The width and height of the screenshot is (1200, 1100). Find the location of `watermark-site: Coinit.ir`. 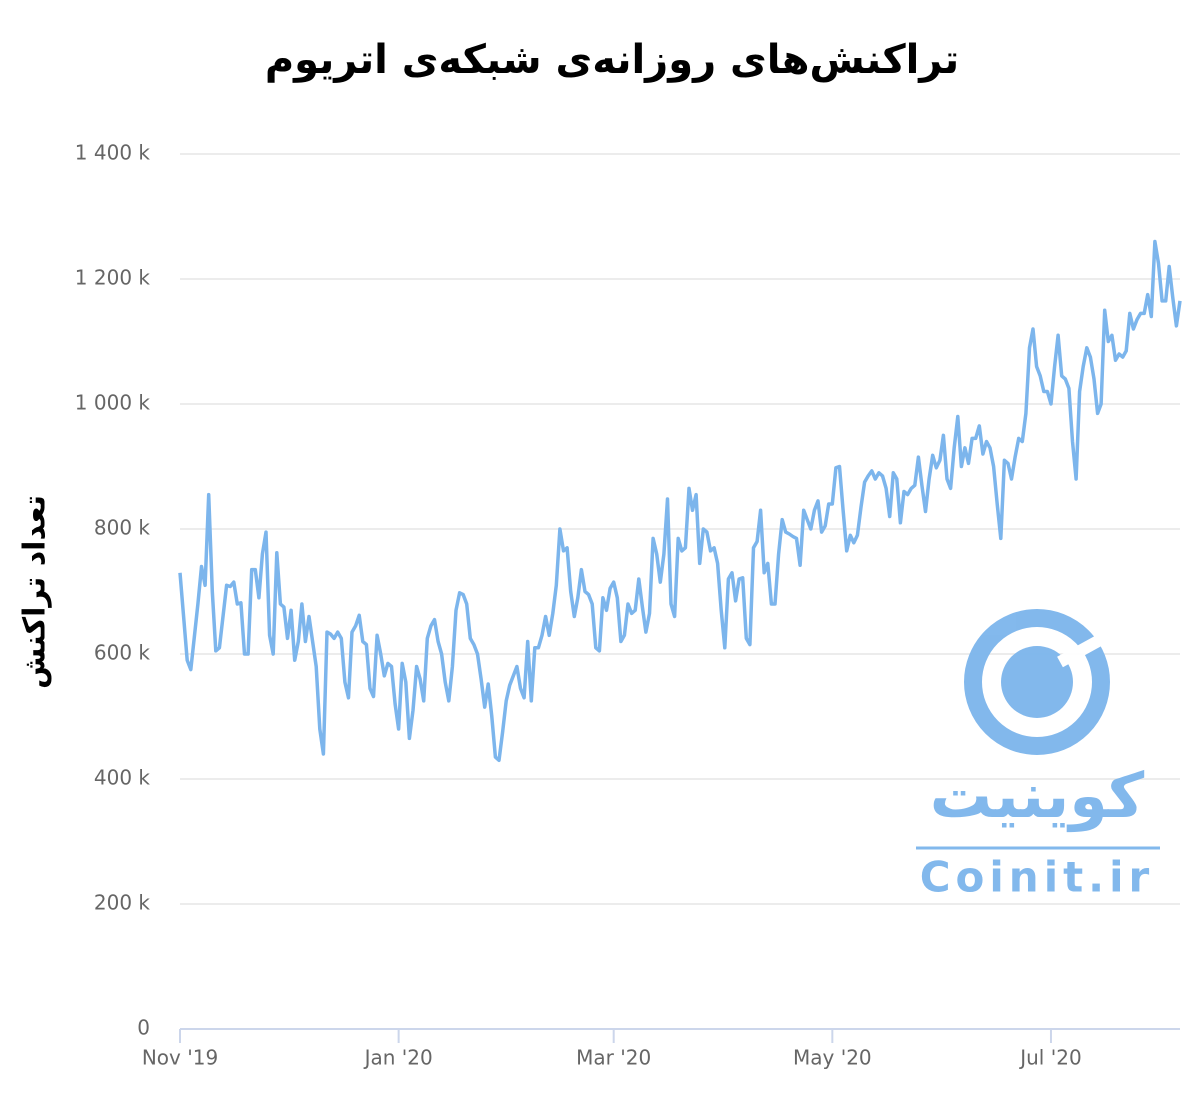

watermark-site: Coinit.ir is located at coordinates (1037, 877).